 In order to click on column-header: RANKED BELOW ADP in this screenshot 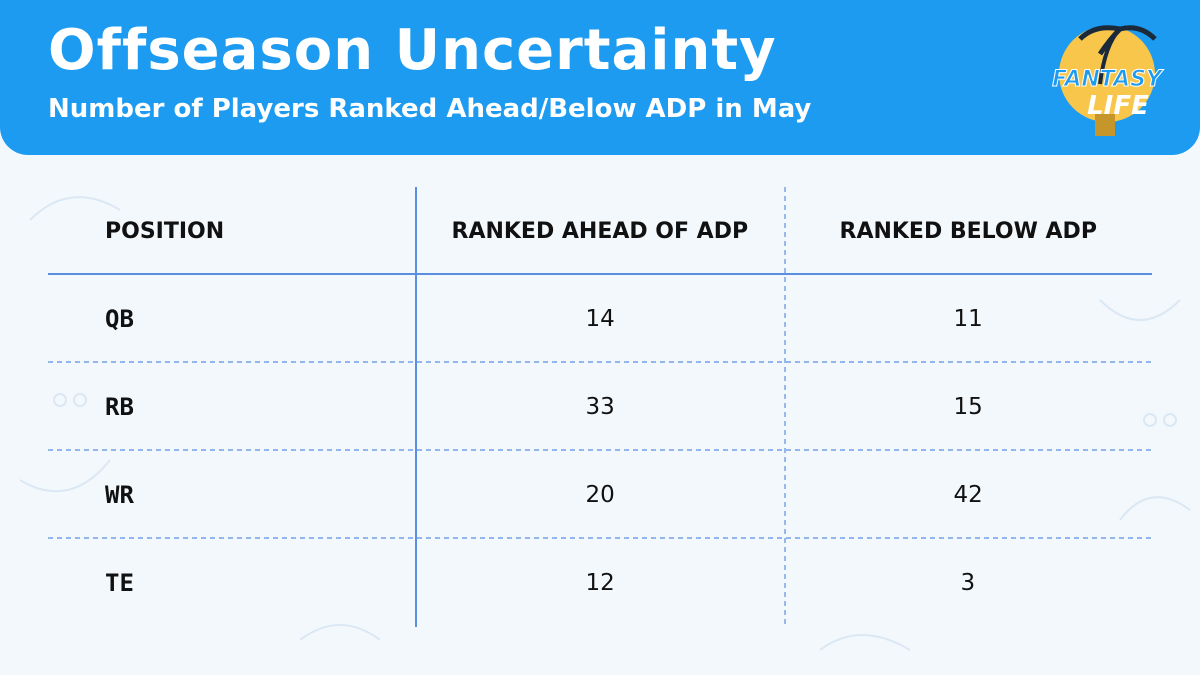, I will do `click(968, 231)`.